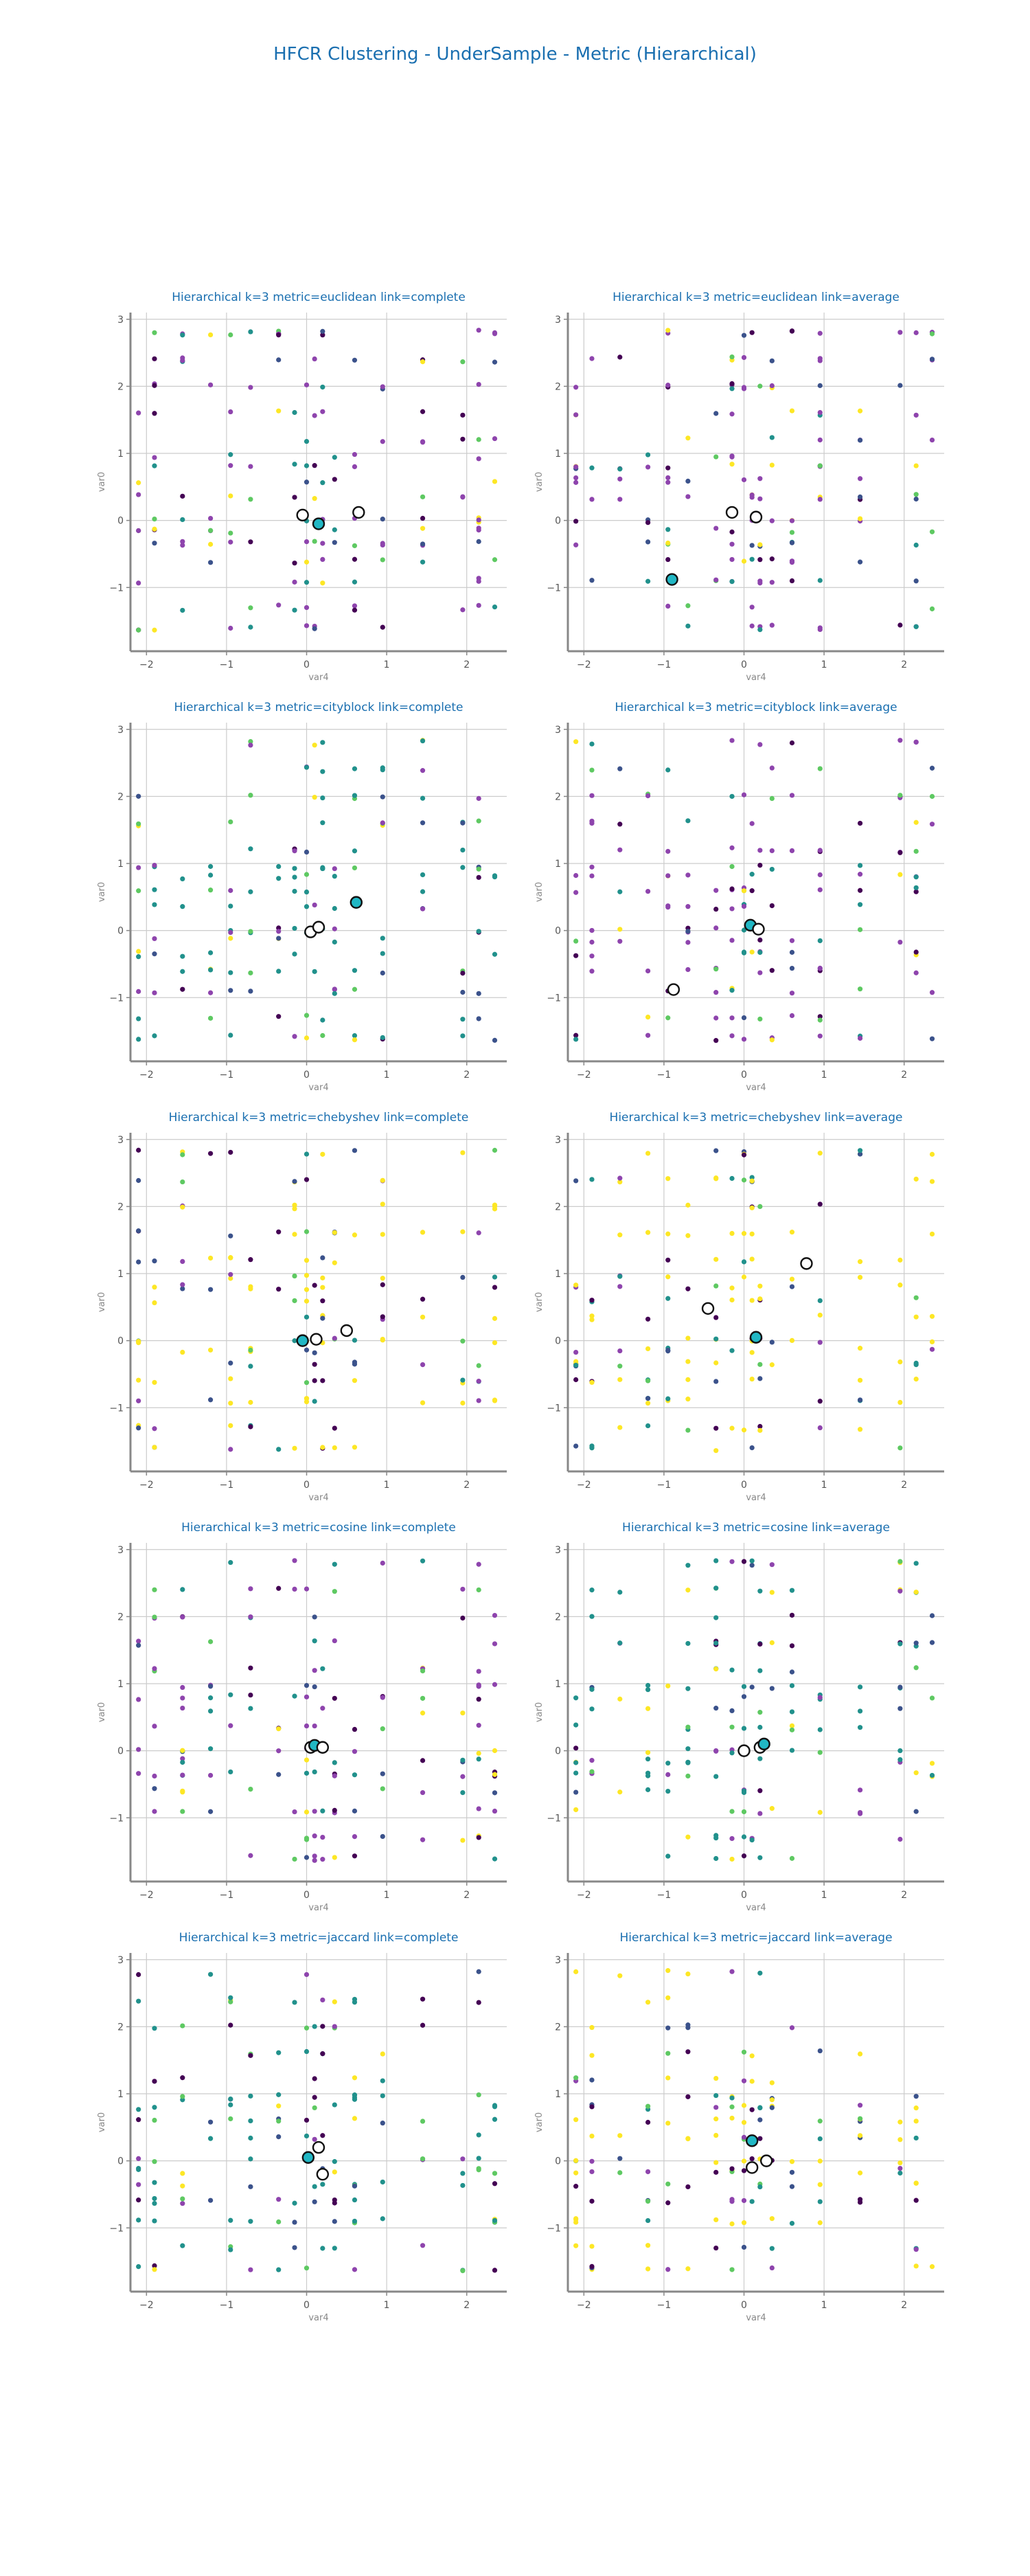 The image size is (1030, 2576). What do you see at coordinates (227, 2305) in the screenshot?
I see `x-tick-label: −1` at bounding box center [227, 2305].